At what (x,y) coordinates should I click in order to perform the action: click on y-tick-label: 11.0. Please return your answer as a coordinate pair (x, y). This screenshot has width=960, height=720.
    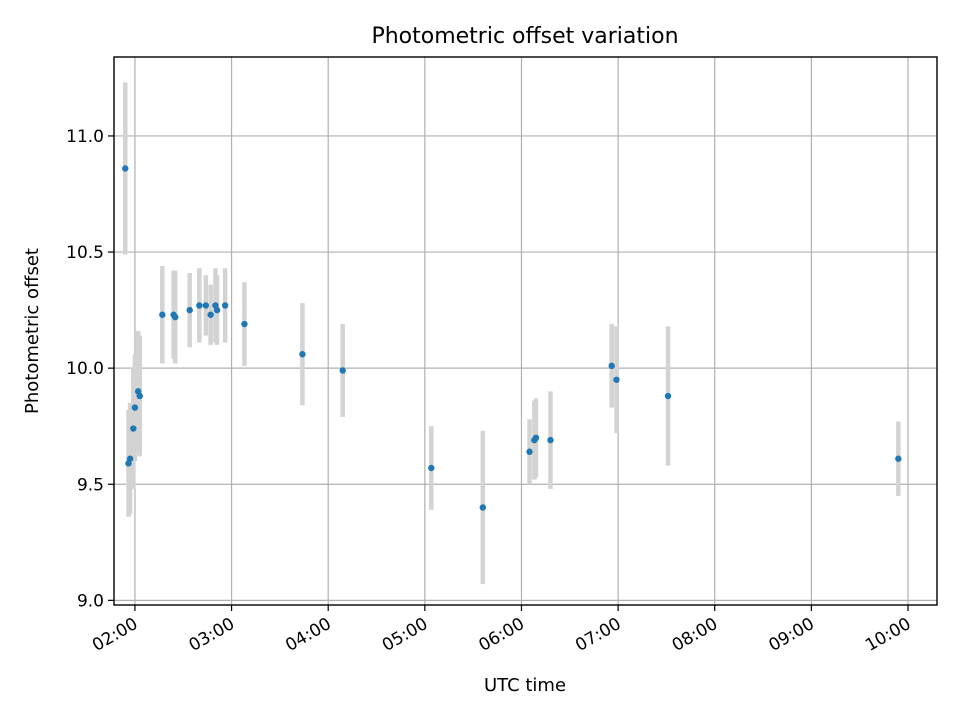
    Looking at the image, I should click on (85, 137).